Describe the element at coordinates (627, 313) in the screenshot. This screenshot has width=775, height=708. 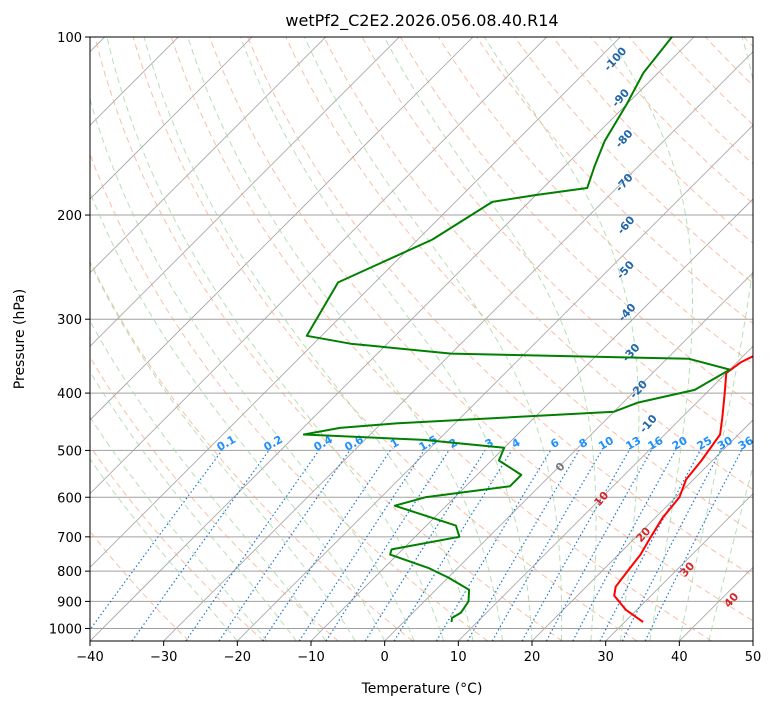
I see `dry-adiabat-label: -40` at that location.